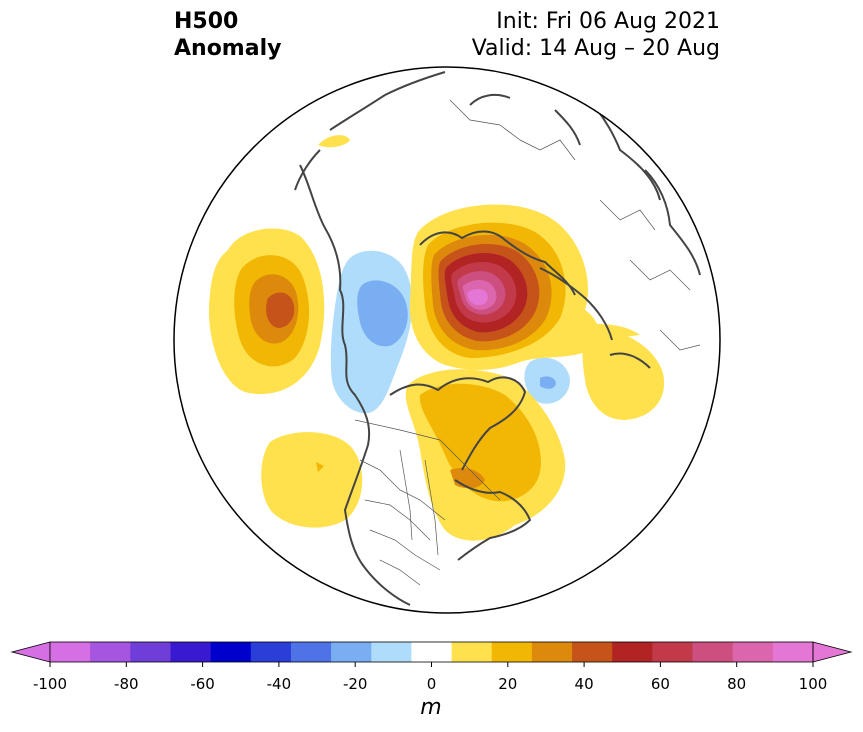 This screenshot has width=863, height=732. Describe the element at coordinates (813, 684) in the screenshot. I see `colorbar-tick-label: 100` at that location.